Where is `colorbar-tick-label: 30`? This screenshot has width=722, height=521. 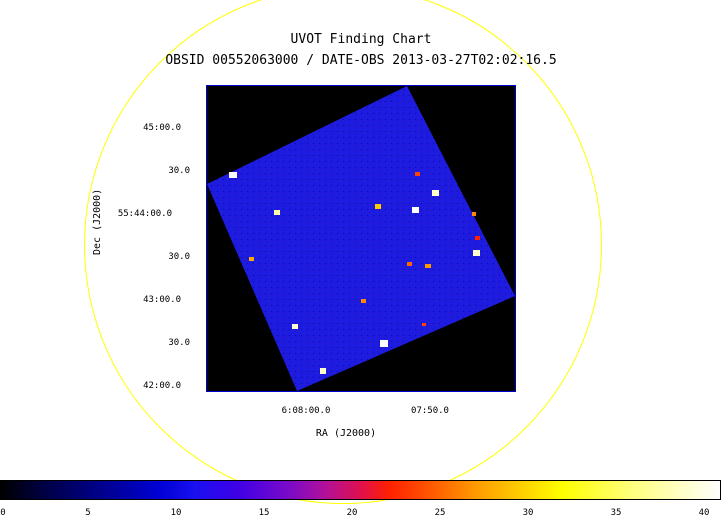
colorbar-tick-label: 30 is located at coordinates (528, 513).